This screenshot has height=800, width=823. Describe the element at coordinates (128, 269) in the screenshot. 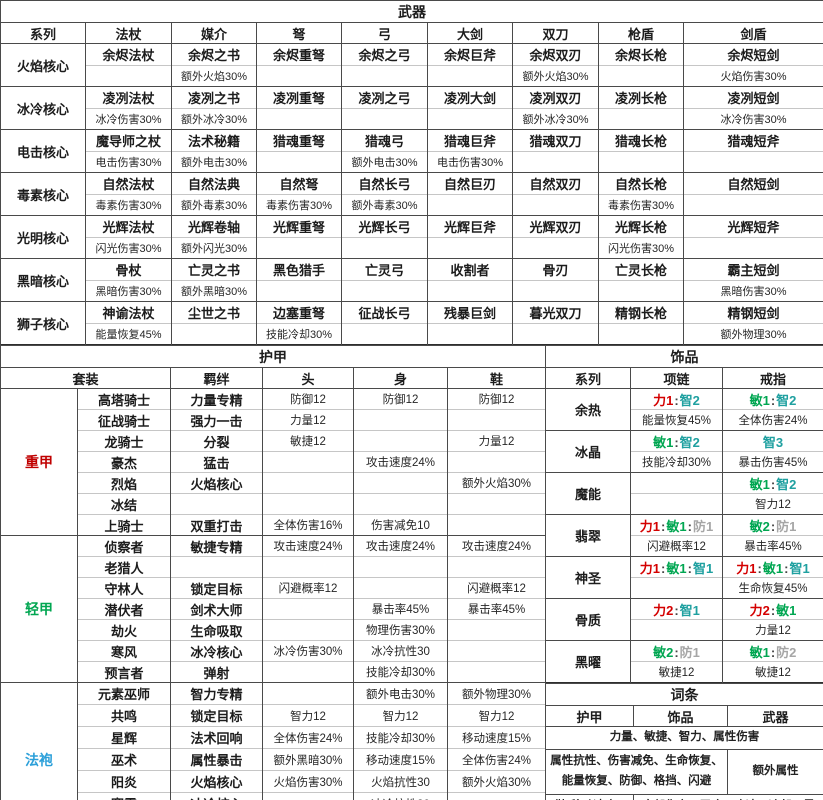

I see `weapon-name-cell: 骨杖` at that location.